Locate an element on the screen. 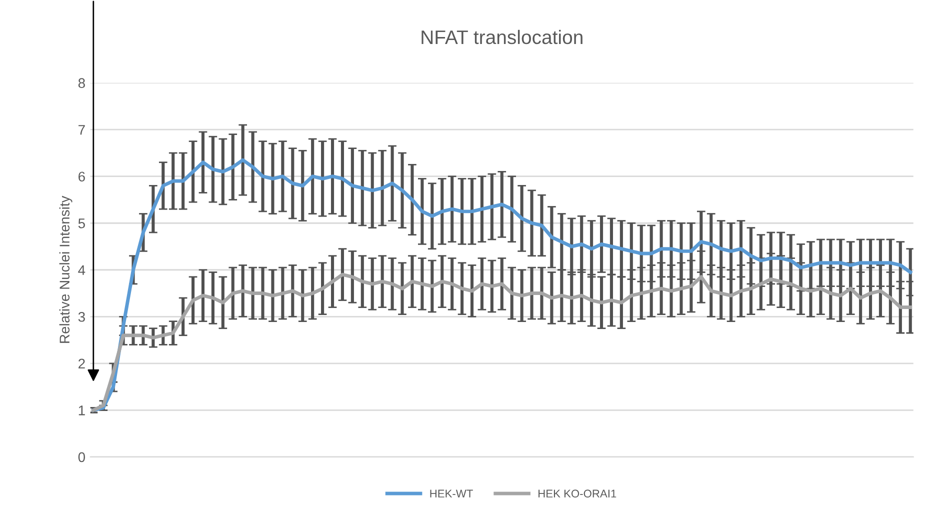 The width and height of the screenshot is (932, 521). y-tick-label: 6 is located at coordinates (81, 177).